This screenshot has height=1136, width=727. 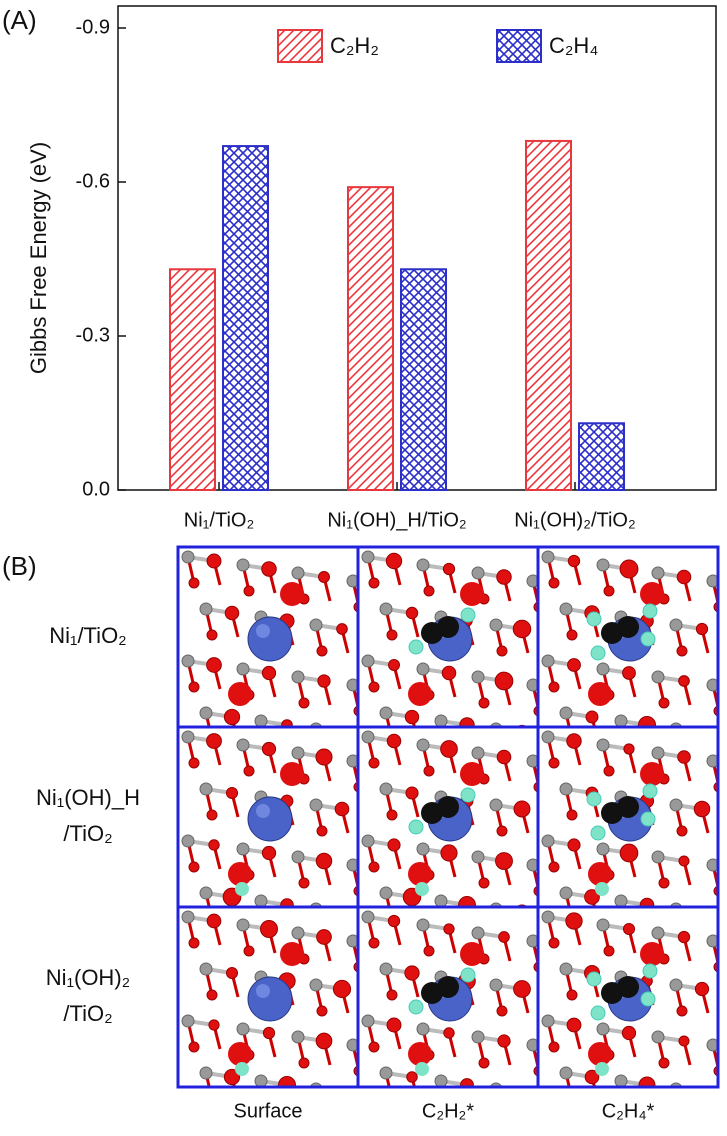 I want to click on y-tick-label: -0.3, so click(x=93, y=335).